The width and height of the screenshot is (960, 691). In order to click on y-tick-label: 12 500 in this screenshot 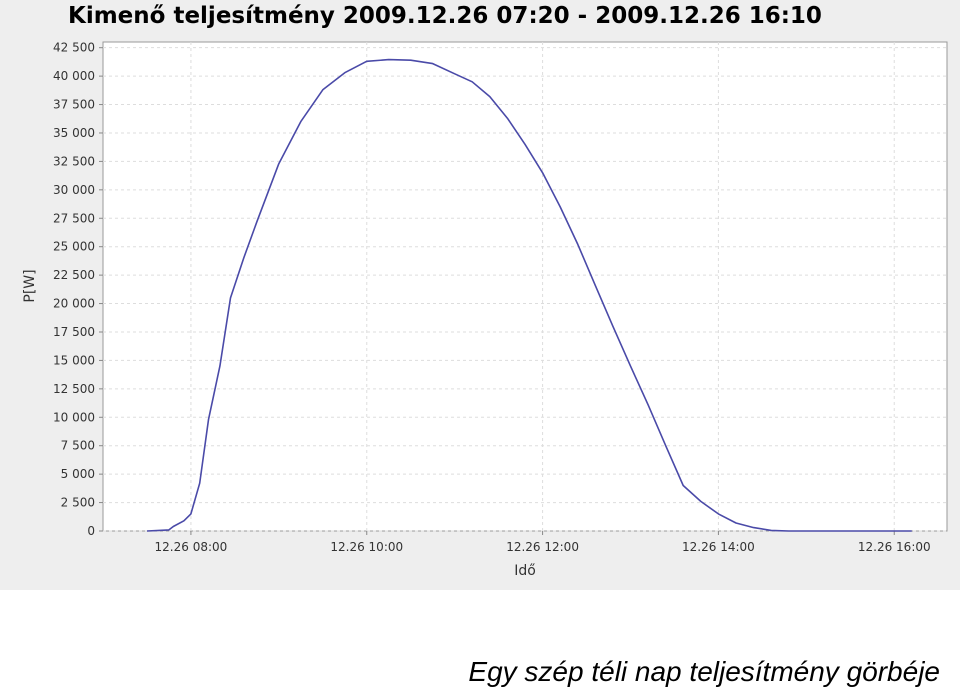, I will do `click(74, 389)`.